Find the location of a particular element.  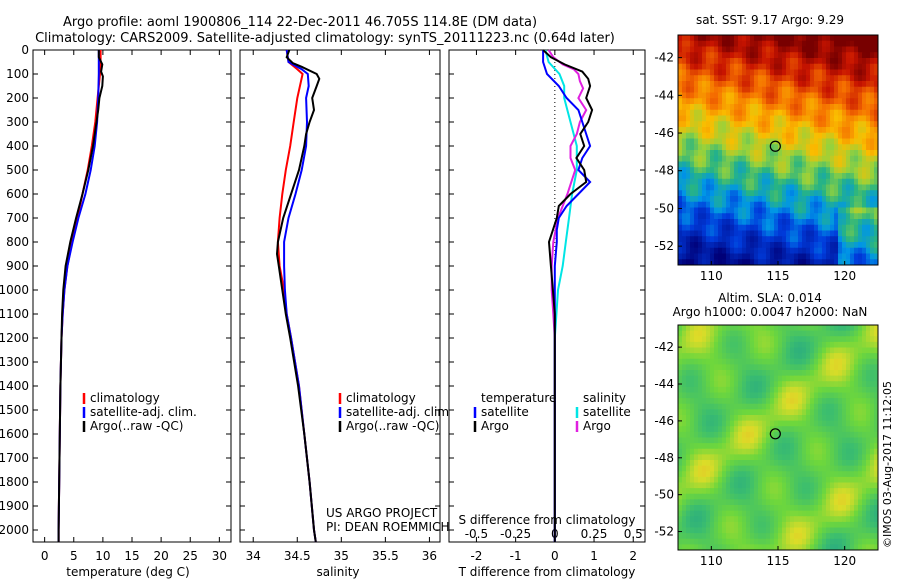

sla-map-title-line-2: Argo h1000: 0.0047 h2000: NaN is located at coordinates (770, 312).